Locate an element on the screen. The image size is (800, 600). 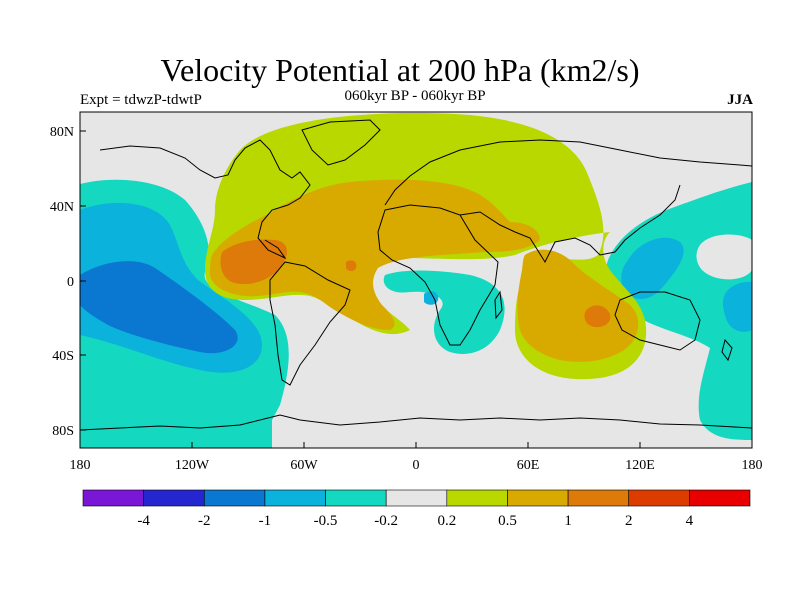
season-label: JJA is located at coordinates (740, 100).